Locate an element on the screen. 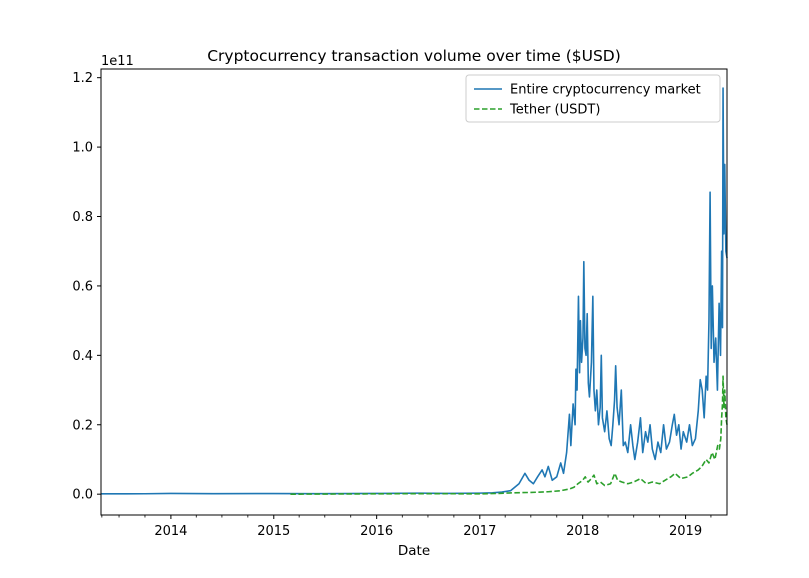 This screenshot has width=809, height=578. x-tick-label: 2017 is located at coordinates (479, 531).